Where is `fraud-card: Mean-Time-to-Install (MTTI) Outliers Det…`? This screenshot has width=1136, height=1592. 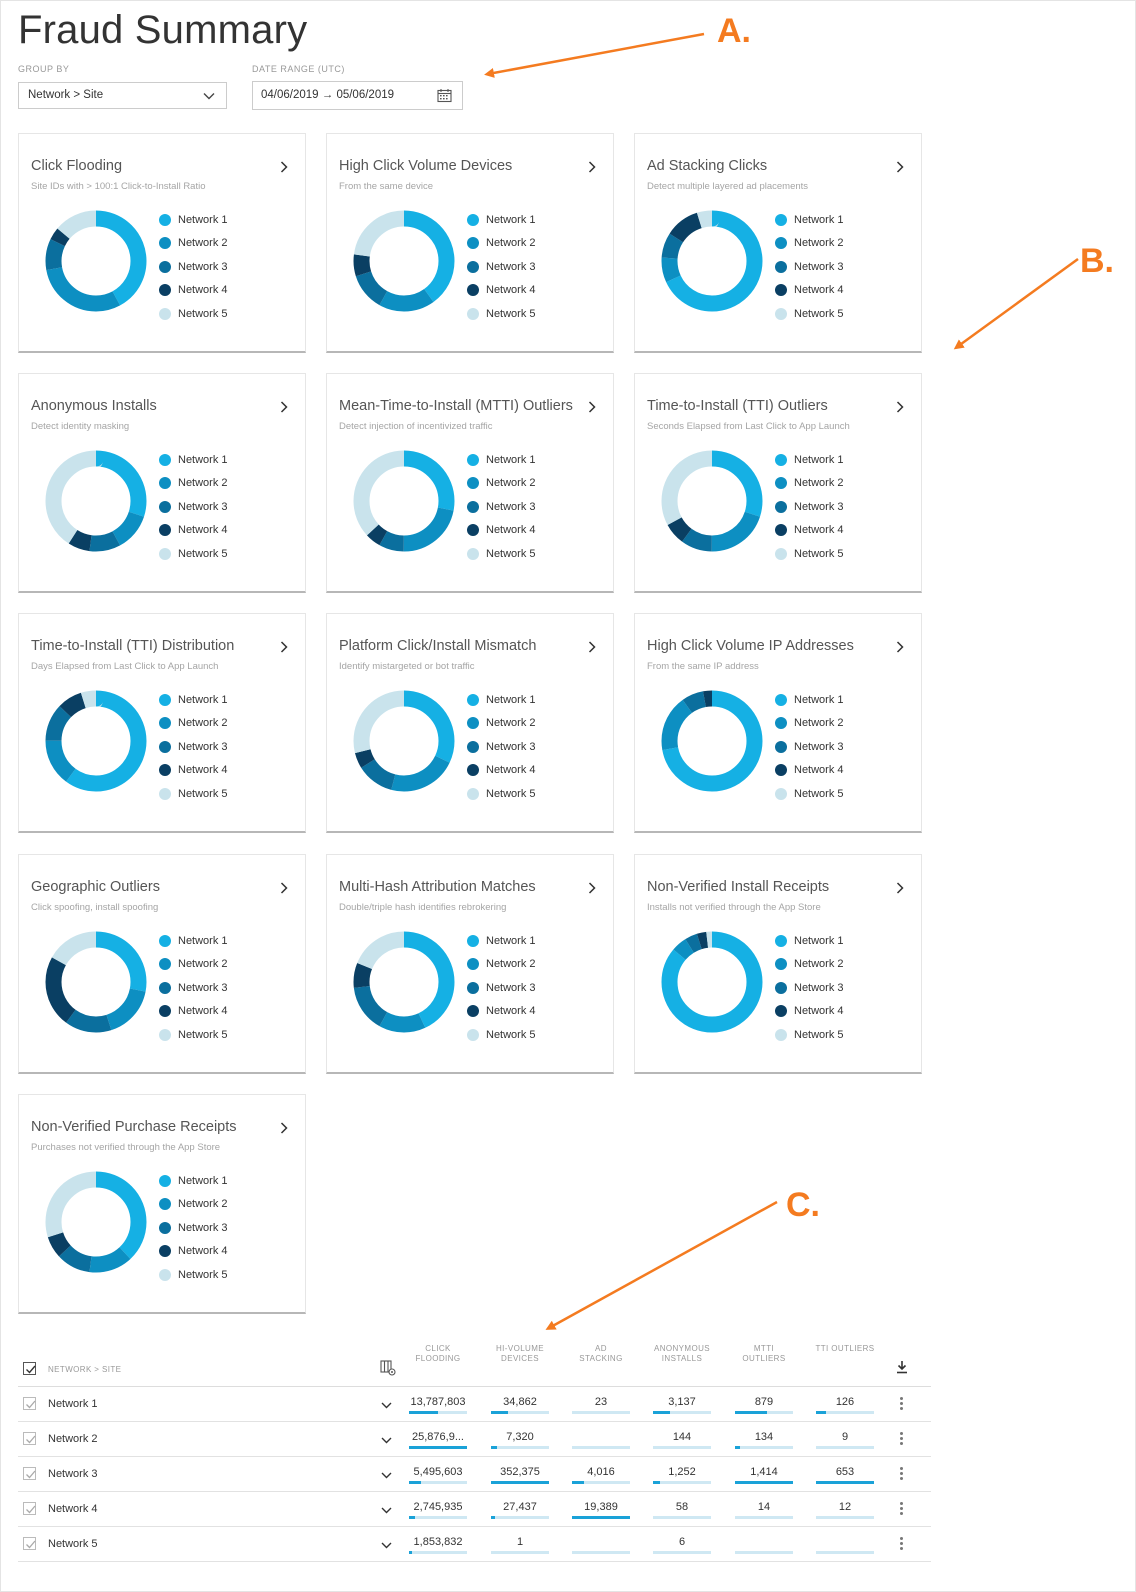 fraud-card: Mean-Time-to-Install (MTTI) Outliers Det… is located at coordinates (470, 483).